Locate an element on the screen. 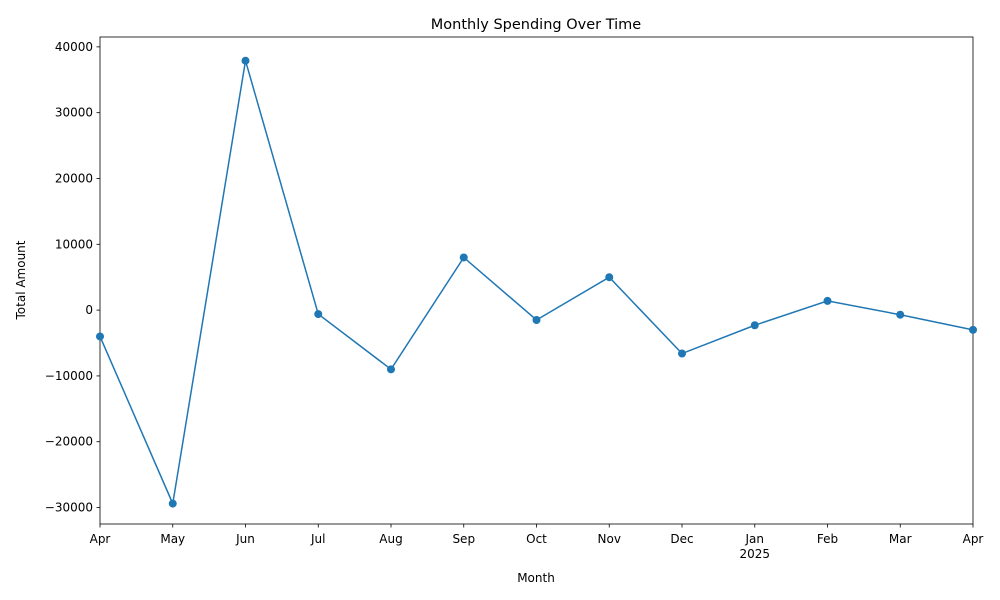 This screenshot has height=600, width=1000. x-tick-label: Jan is located at coordinates (755, 539).